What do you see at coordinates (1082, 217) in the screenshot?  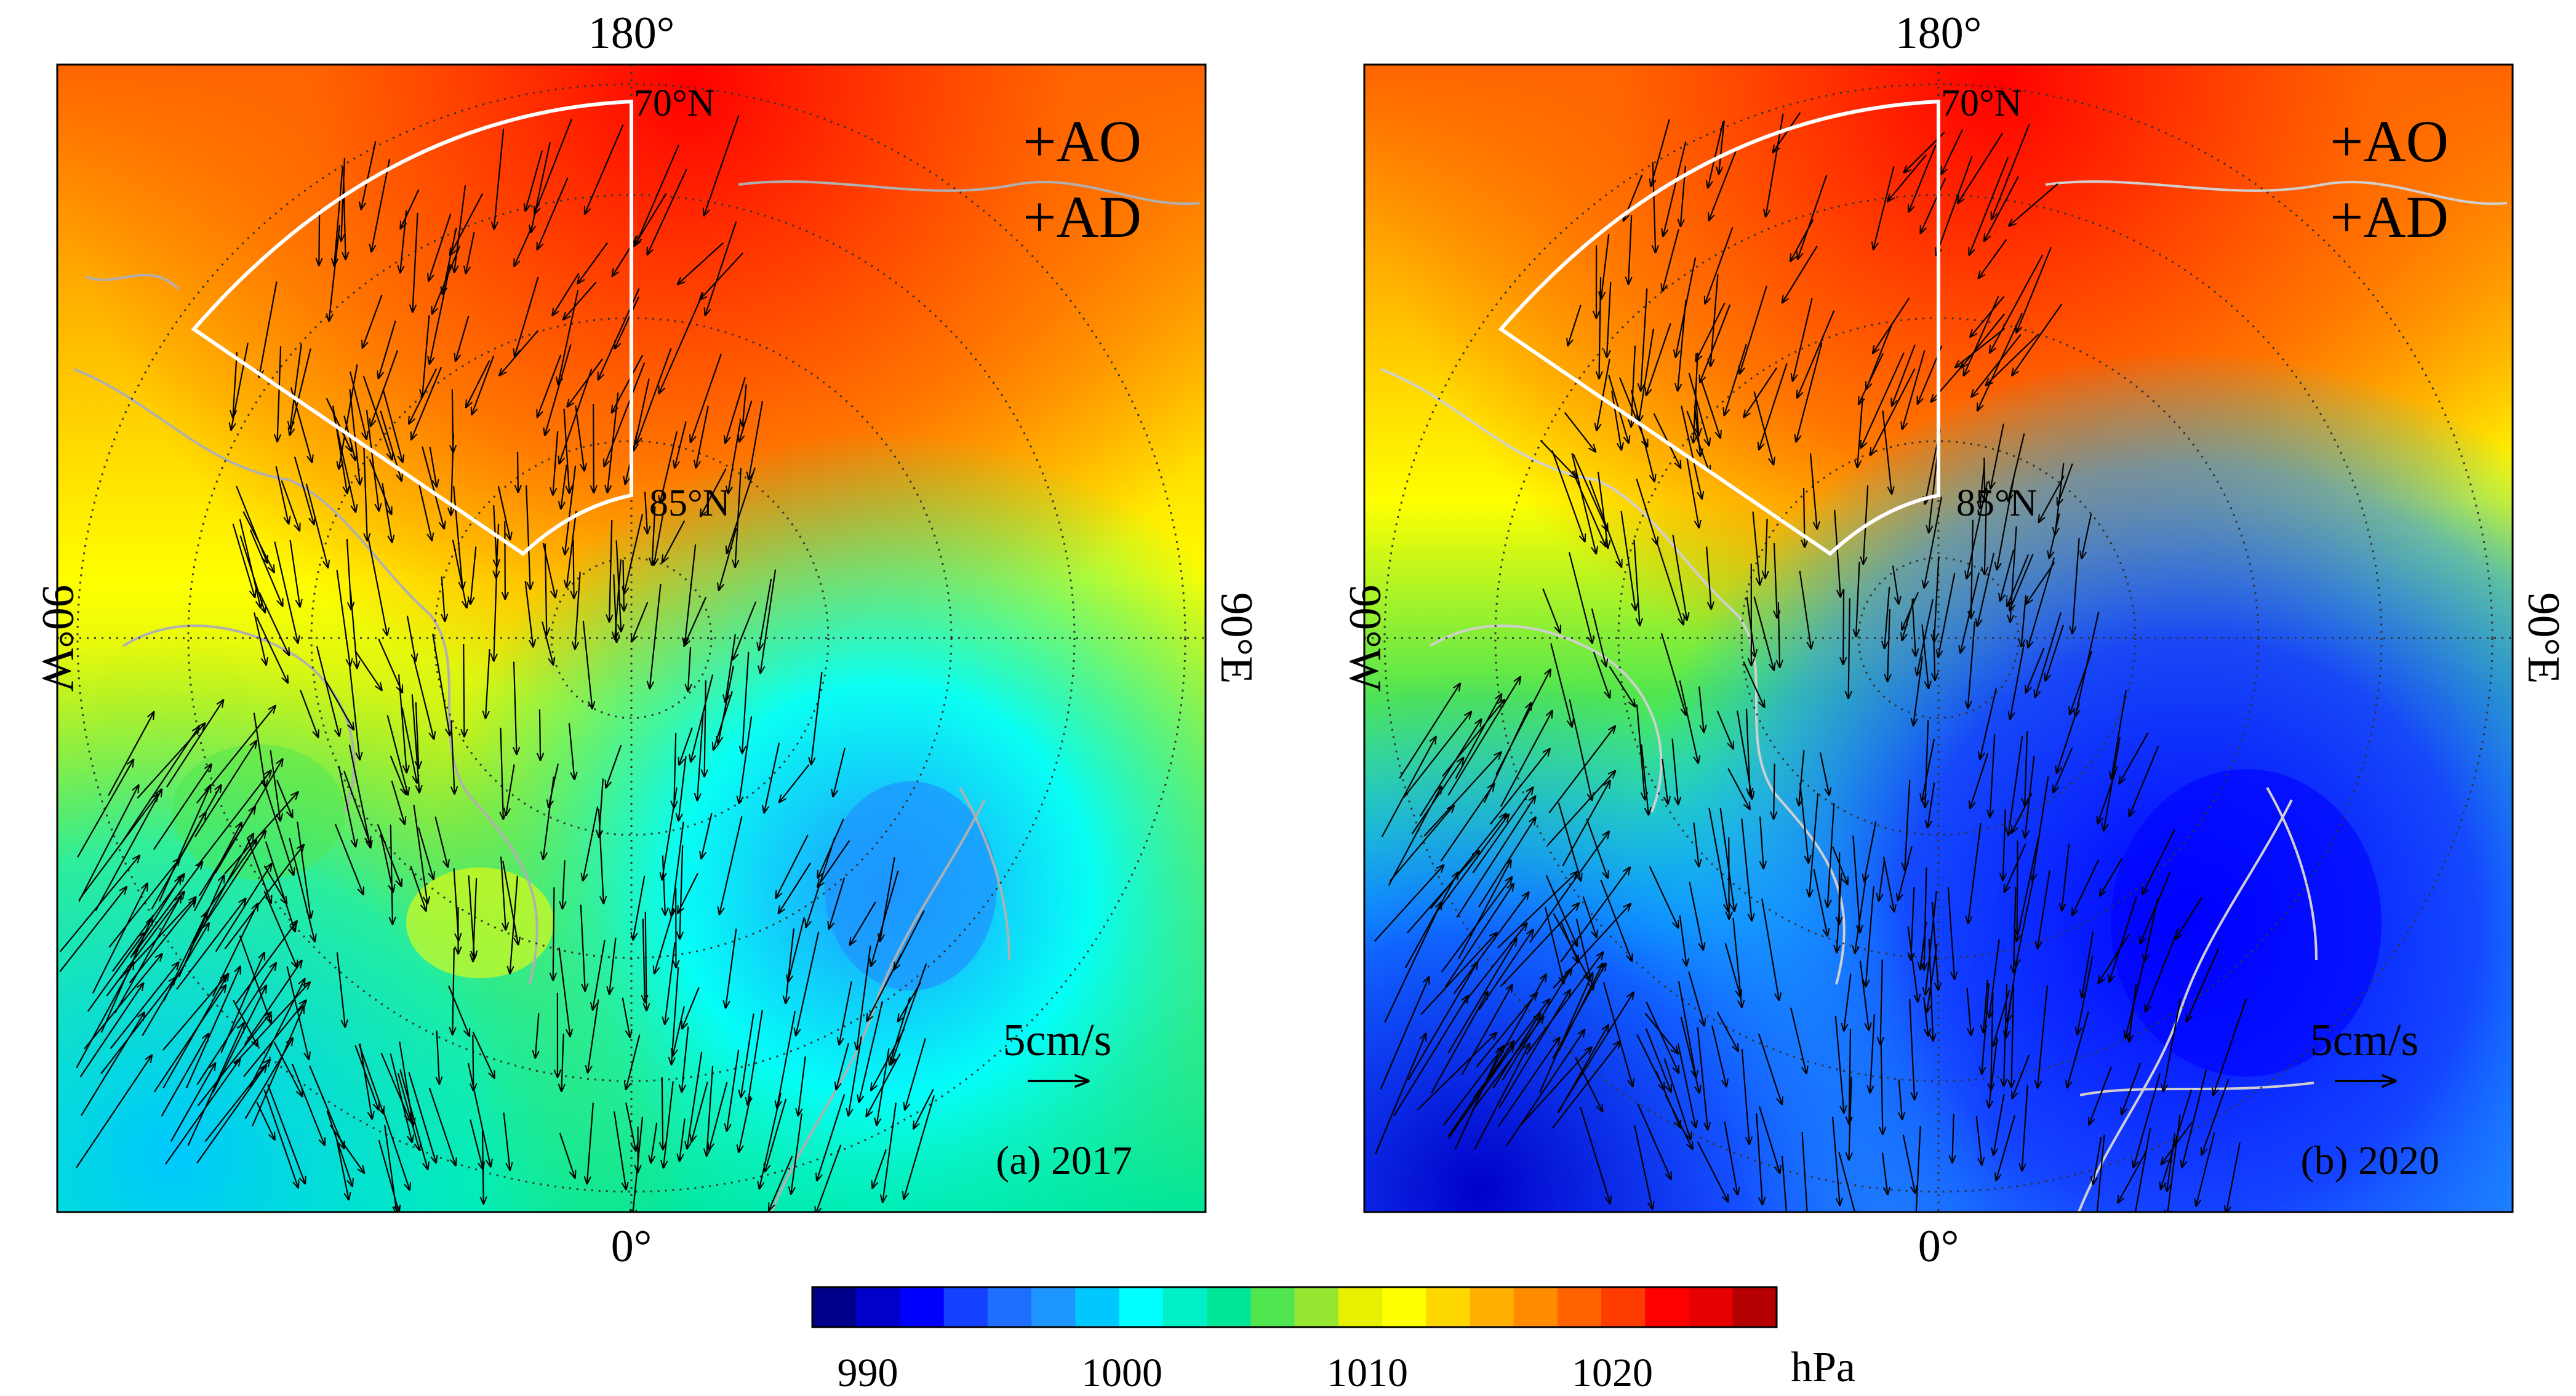 I see `panel-a-index-ad: +AD` at bounding box center [1082, 217].